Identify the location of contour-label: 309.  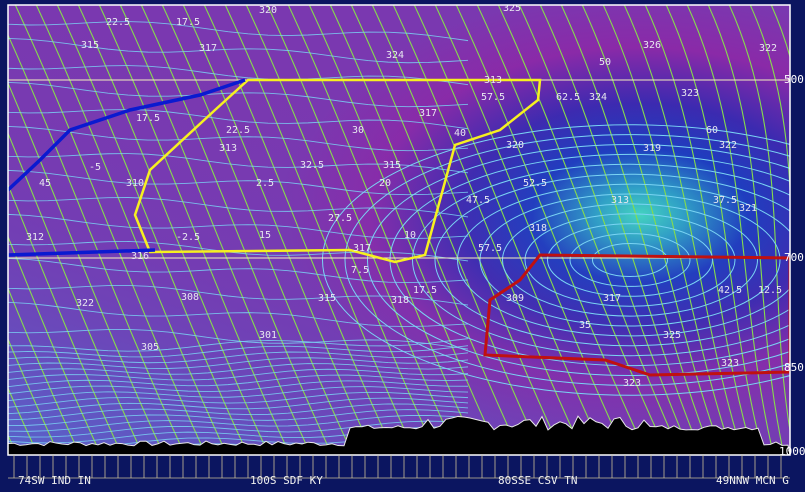
(515, 298).